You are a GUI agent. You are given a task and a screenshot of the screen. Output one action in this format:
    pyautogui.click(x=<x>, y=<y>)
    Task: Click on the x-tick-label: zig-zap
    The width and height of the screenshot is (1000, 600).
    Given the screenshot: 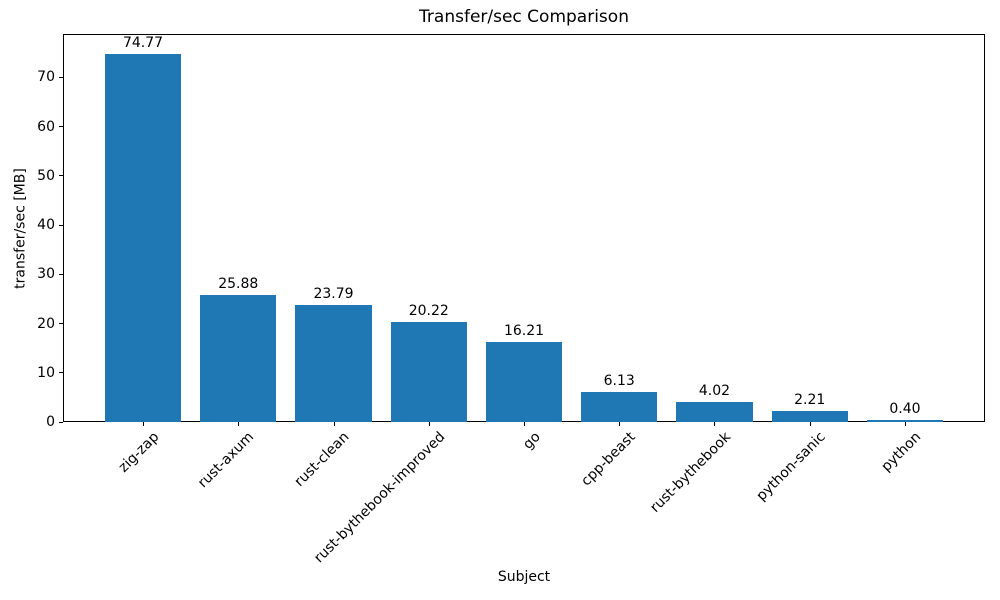 What is the action you would take?
    pyautogui.click(x=139, y=452)
    